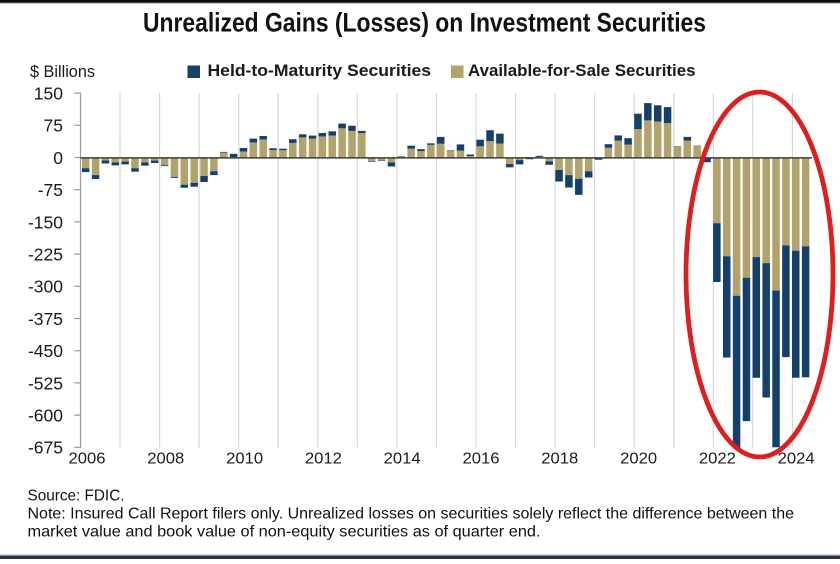 The width and height of the screenshot is (840, 564). What do you see at coordinates (638, 459) in the screenshot?
I see `svg-text: 2020` at bounding box center [638, 459].